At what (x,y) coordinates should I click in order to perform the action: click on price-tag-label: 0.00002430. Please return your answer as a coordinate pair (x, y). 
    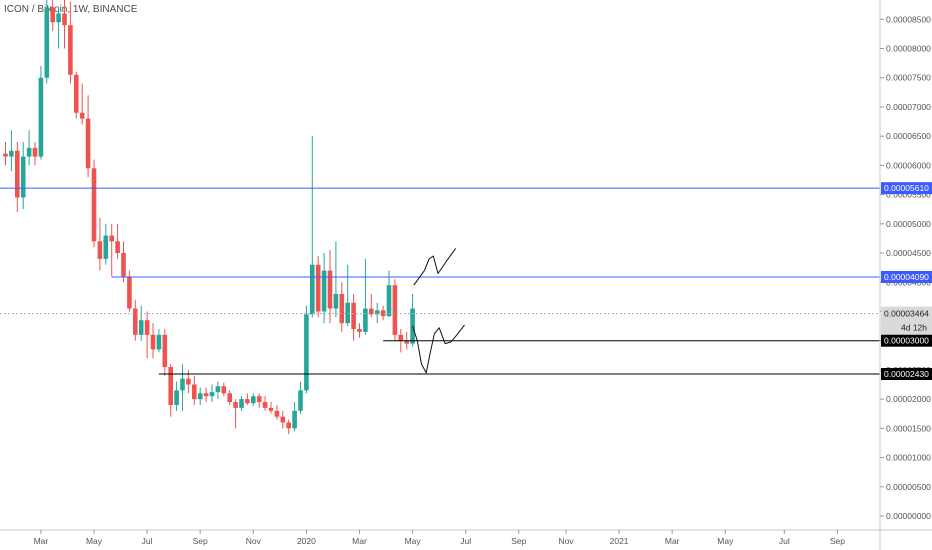
    Looking at the image, I should click on (906, 374).